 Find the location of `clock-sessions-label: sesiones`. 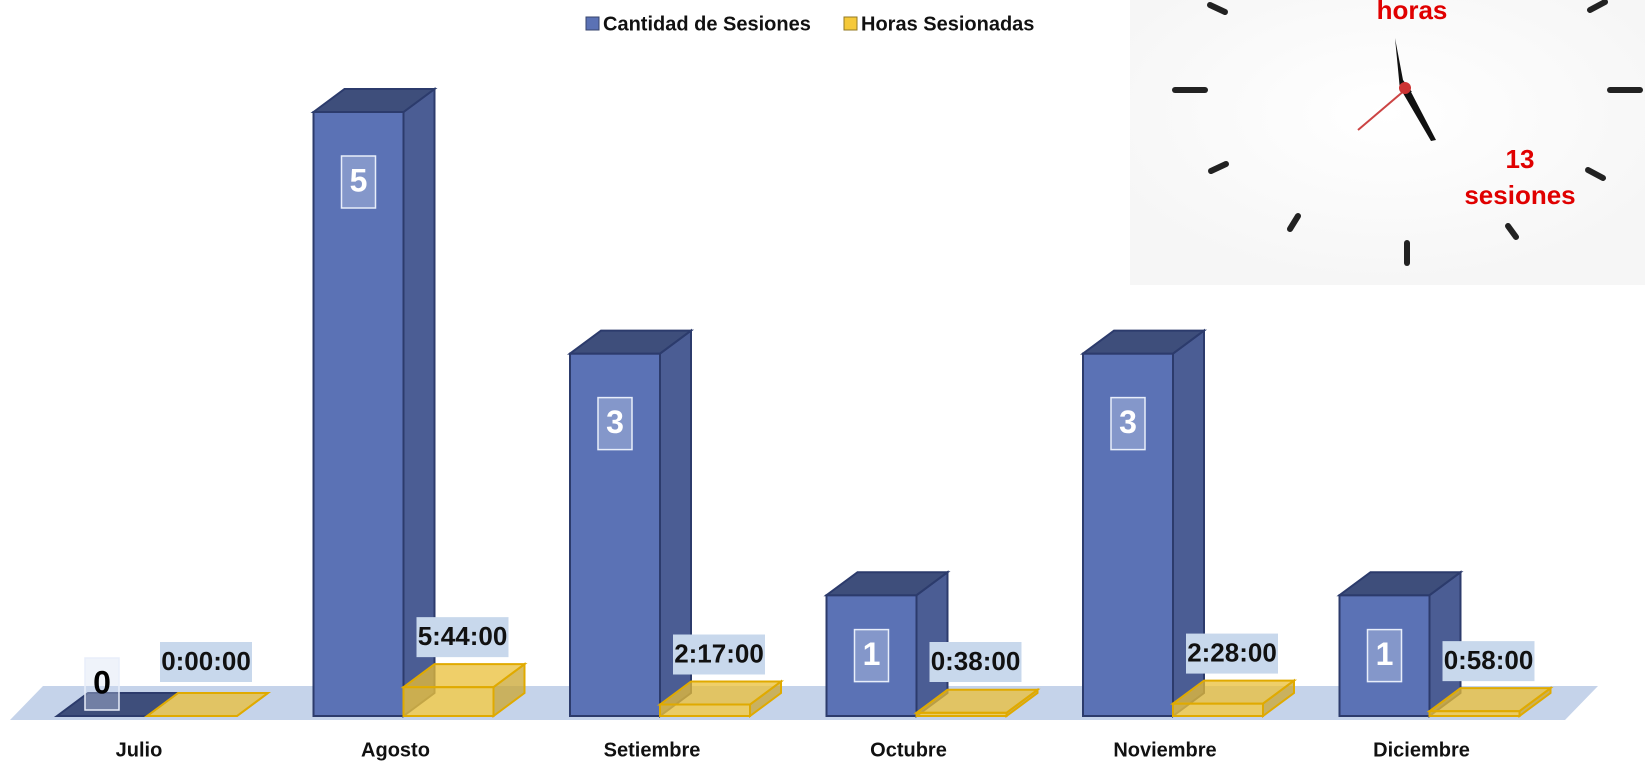

clock-sessions-label: sesiones is located at coordinates (1519, 195).